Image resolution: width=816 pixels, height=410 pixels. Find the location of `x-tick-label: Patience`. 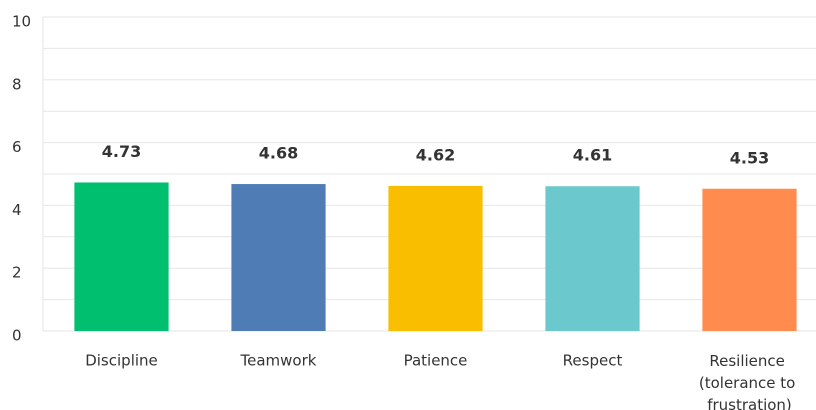

x-tick-label: Patience is located at coordinates (436, 361).